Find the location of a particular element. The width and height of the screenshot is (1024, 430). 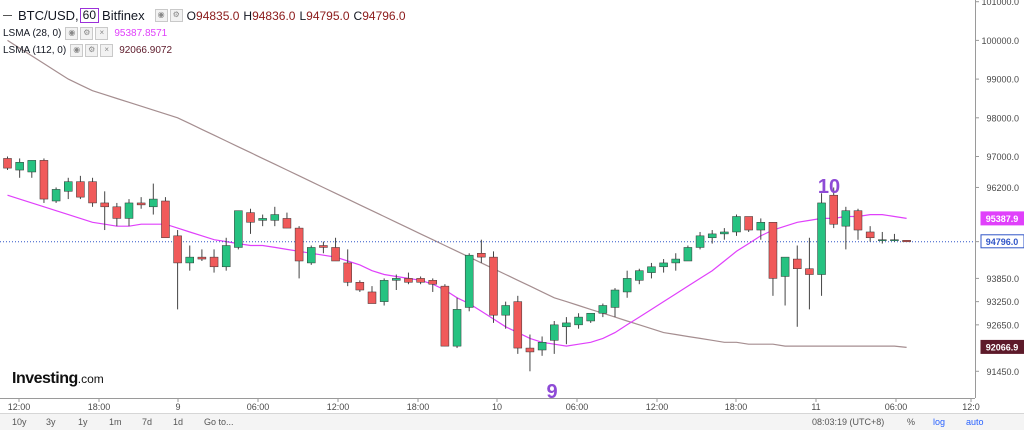

indicator-buttons-slow: ◉ ⚙ × is located at coordinates (92, 50).